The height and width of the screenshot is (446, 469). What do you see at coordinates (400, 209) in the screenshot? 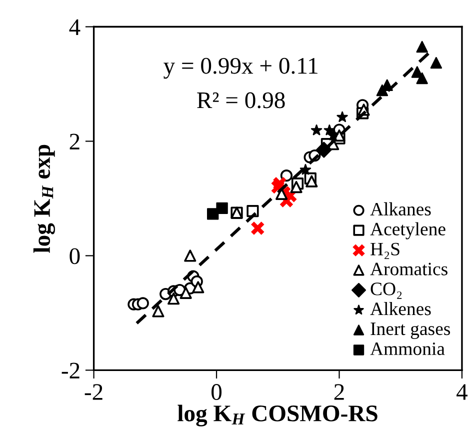
I see `legend-label: Alkanes` at bounding box center [400, 209].